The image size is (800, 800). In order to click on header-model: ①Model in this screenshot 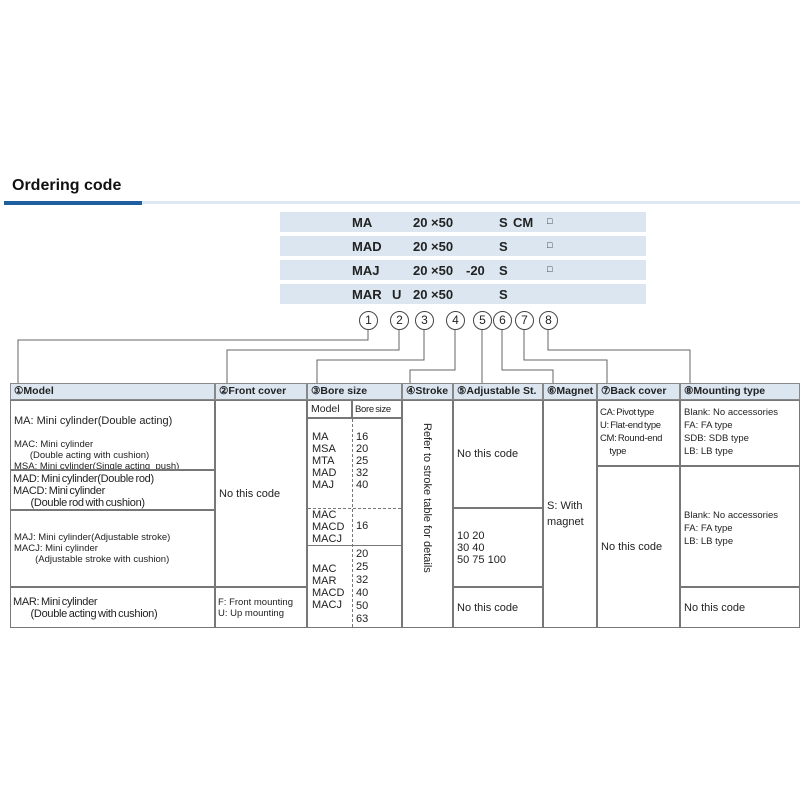, I will do `click(112, 391)`.